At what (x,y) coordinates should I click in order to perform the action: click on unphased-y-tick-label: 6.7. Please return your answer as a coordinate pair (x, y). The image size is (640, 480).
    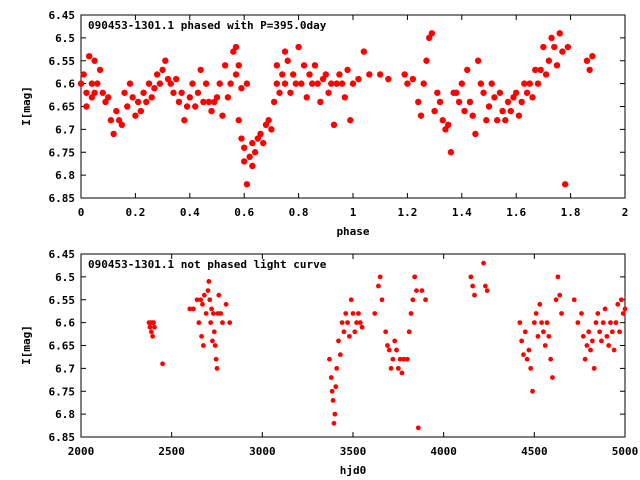
    Looking at the image, I should click on (65, 368).